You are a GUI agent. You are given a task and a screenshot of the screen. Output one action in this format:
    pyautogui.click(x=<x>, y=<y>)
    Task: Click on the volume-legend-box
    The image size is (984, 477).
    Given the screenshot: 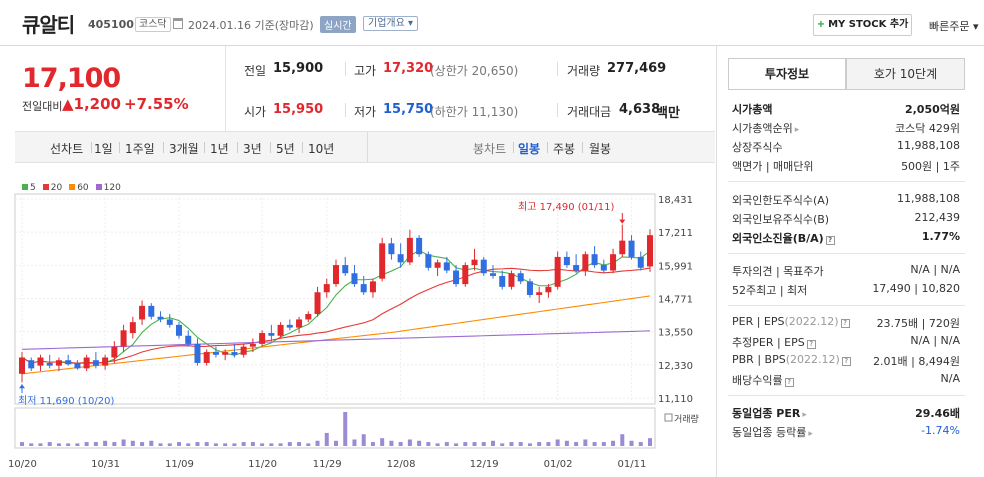 What is the action you would take?
    pyautogui.click(x=668, y=417)
    